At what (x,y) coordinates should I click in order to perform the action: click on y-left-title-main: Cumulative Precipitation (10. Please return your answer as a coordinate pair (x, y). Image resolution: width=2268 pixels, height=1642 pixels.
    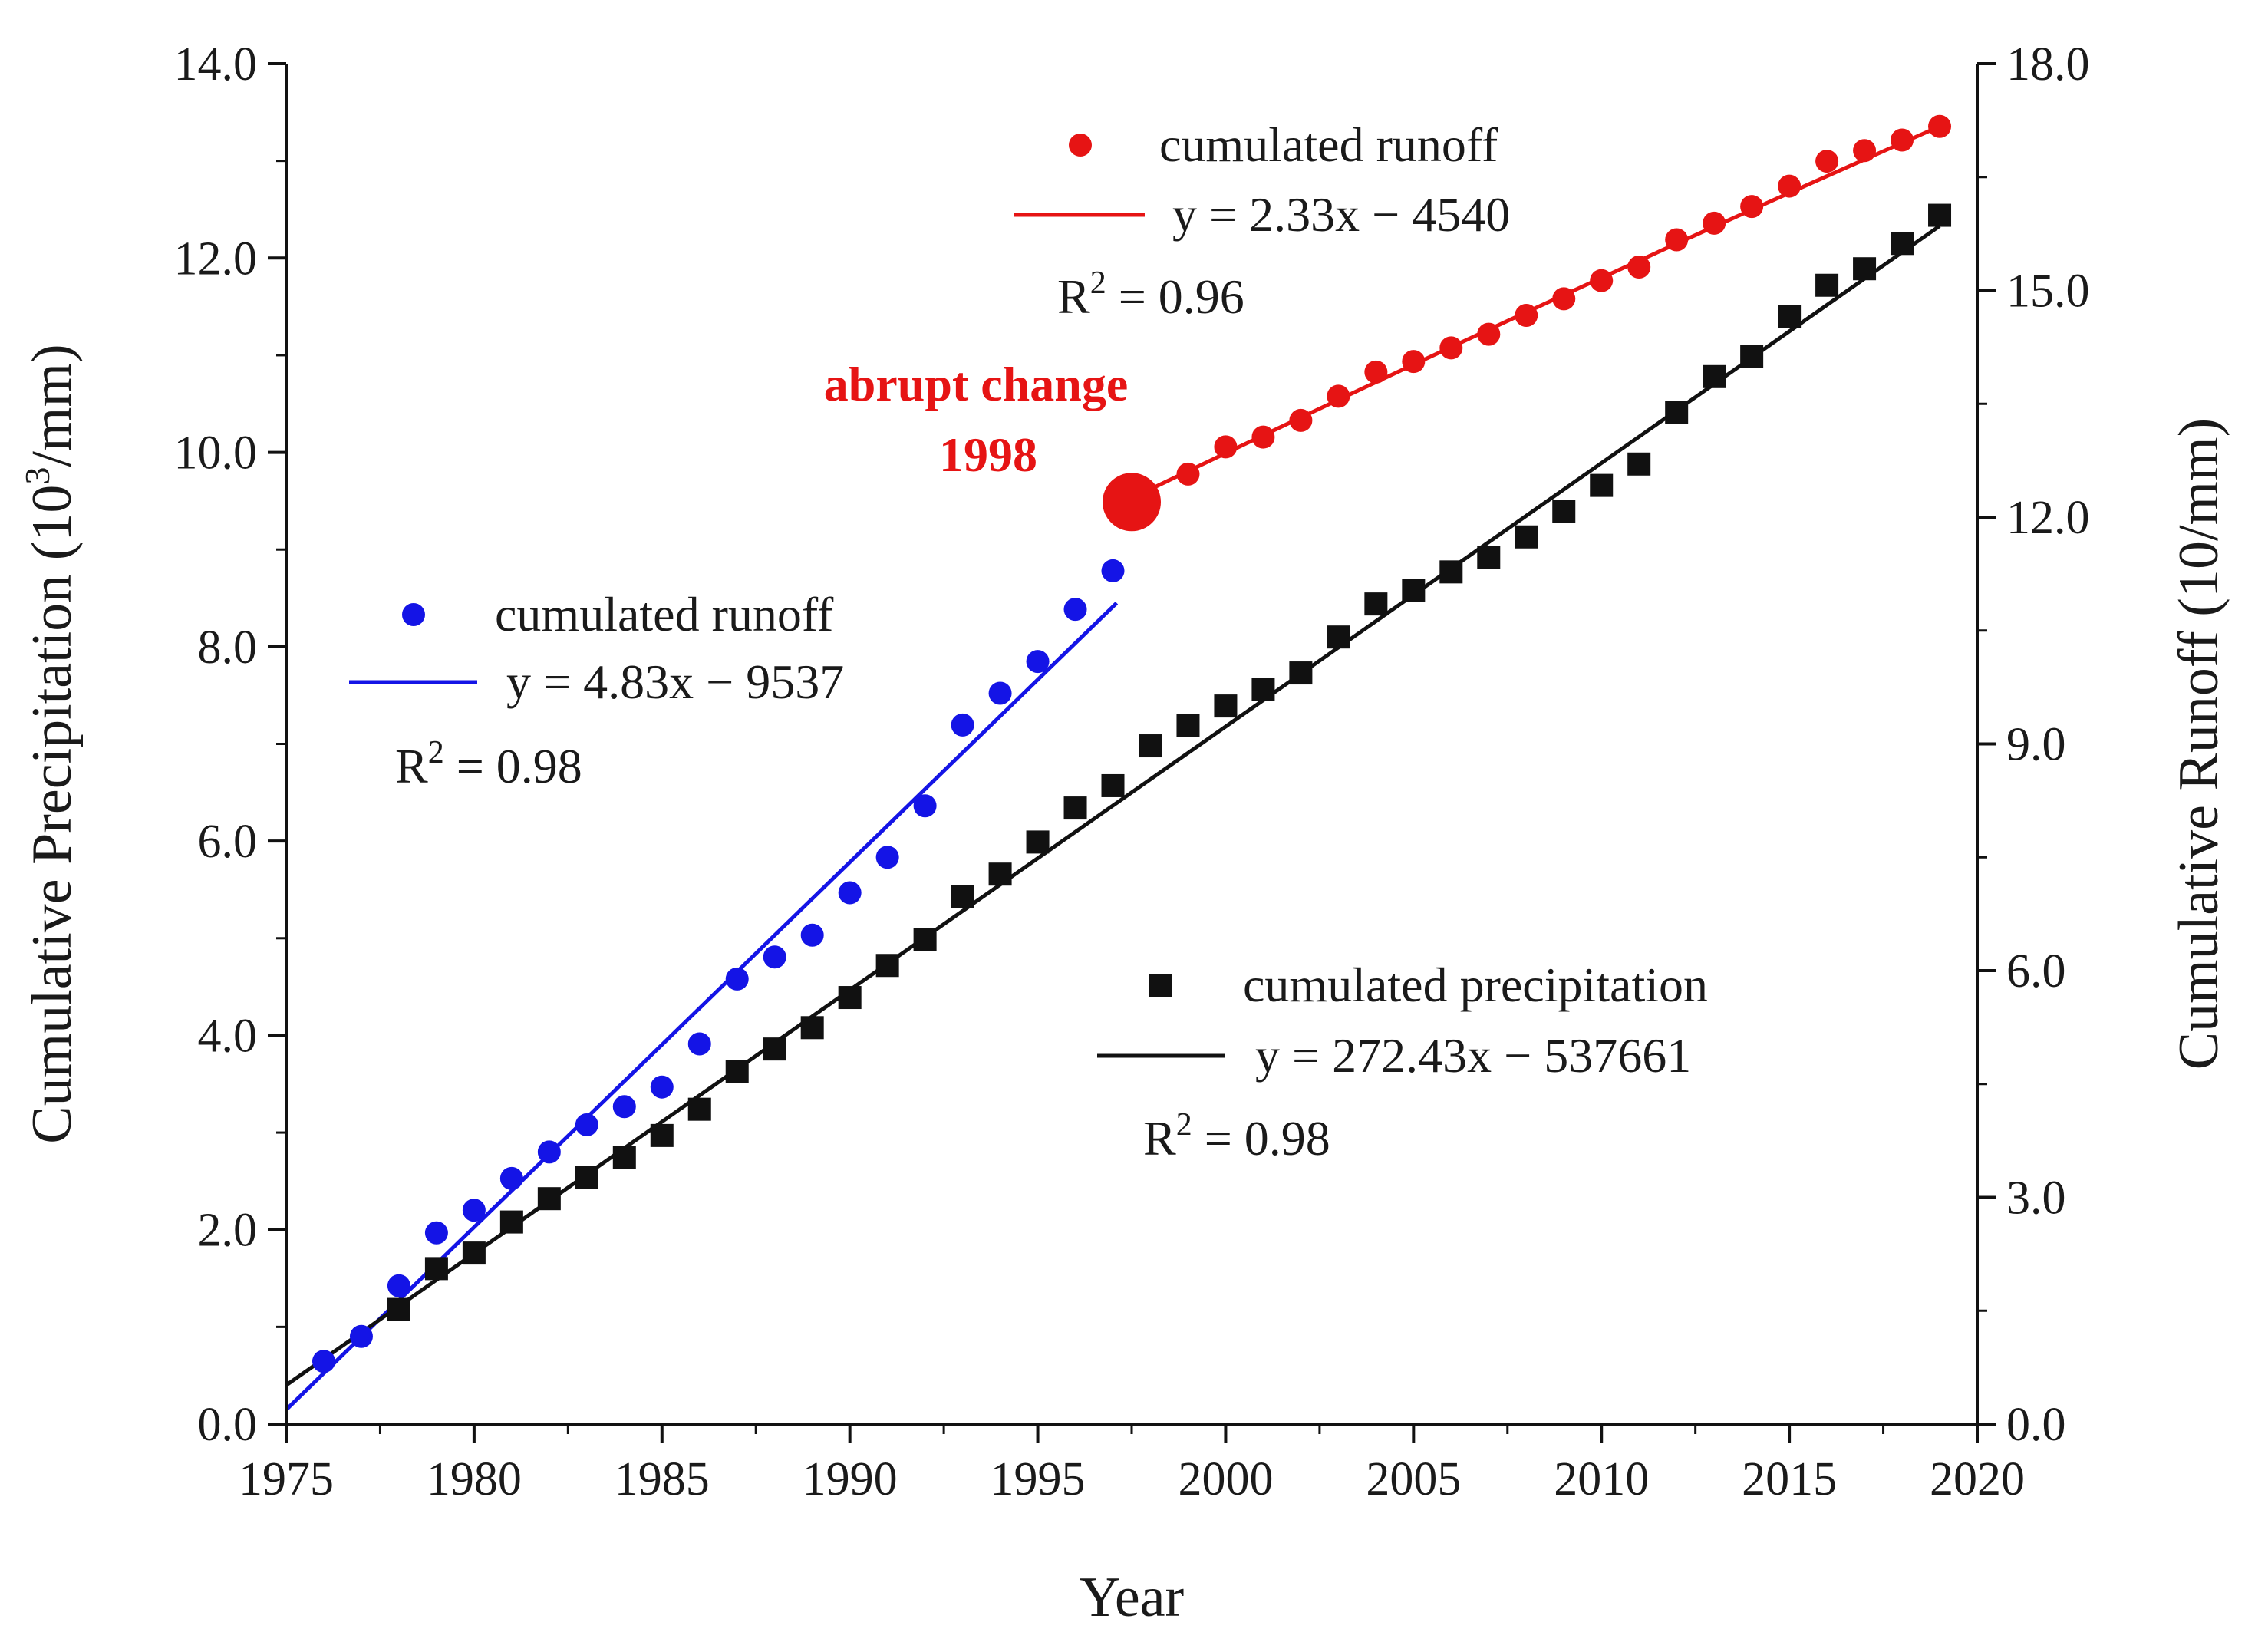
    Looking at the image, I should click on (52, 815).